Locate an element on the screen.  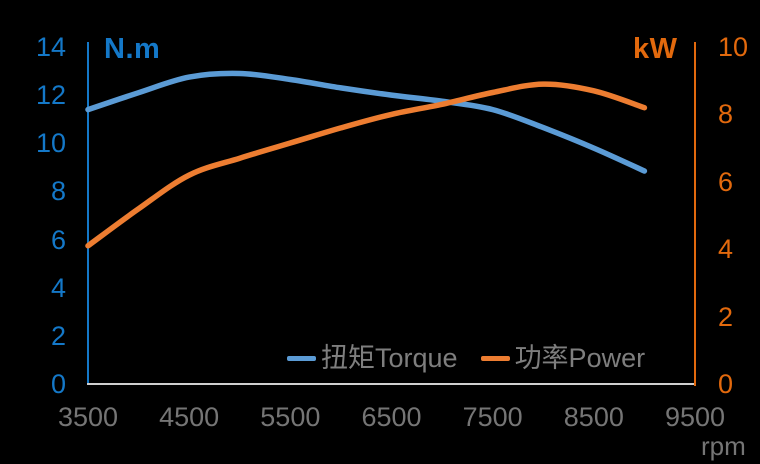
right-axis-tick-label: 6 is located at coordinates (726, 181).